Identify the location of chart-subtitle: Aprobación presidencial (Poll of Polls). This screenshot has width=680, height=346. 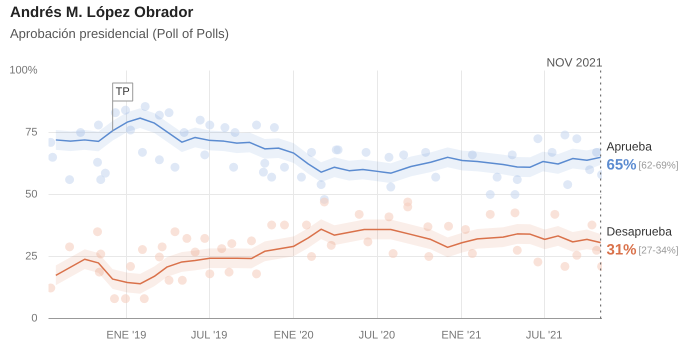
(119, 34).